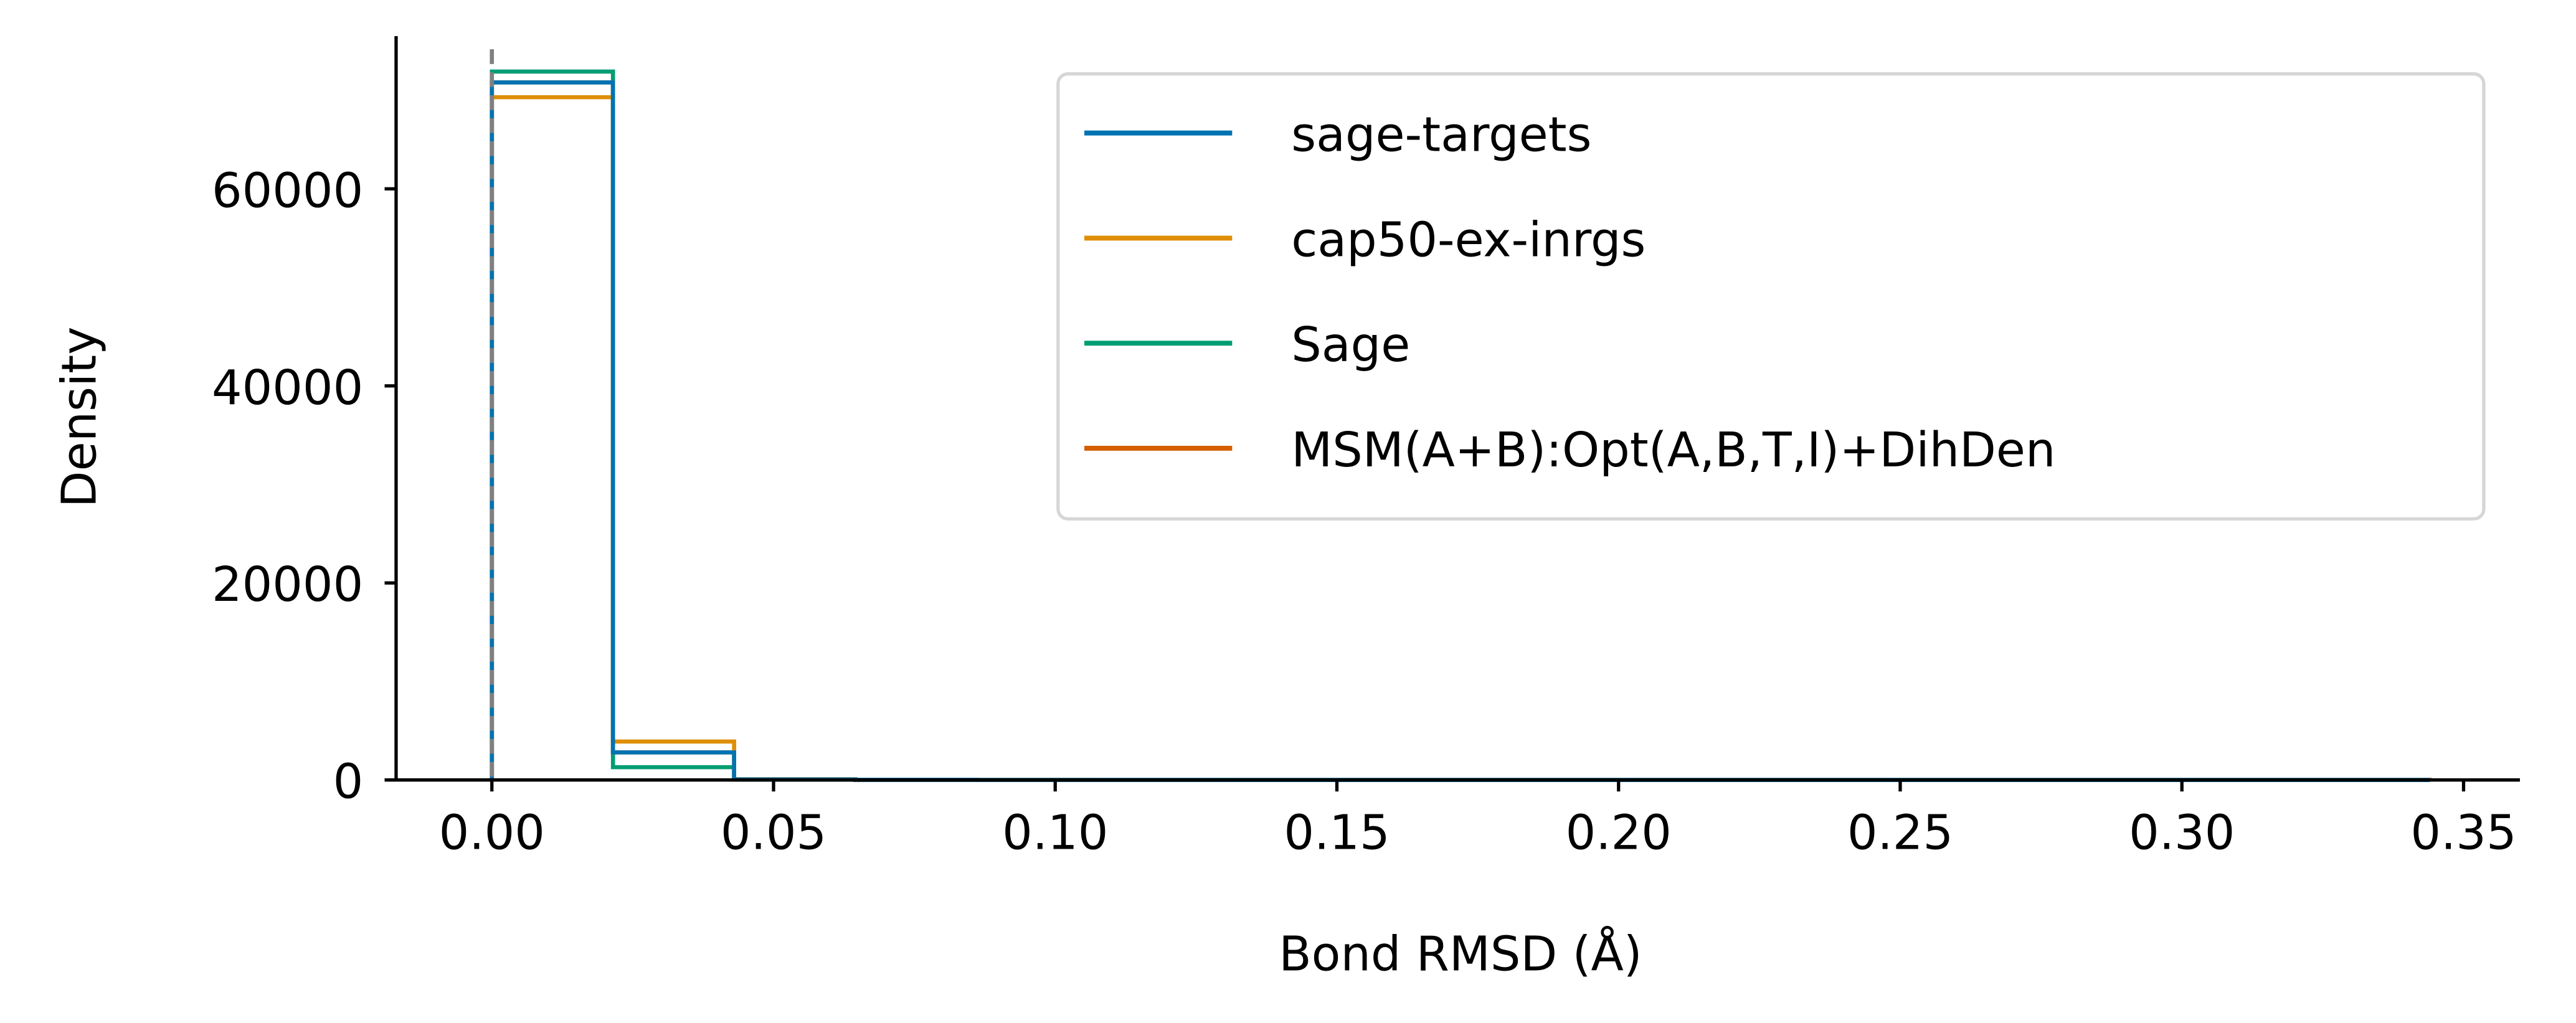  What do you see at coordinates (288, 585) in the screenshot?
I see `y-tick-label: 20000` at bounding box center [288, 585].